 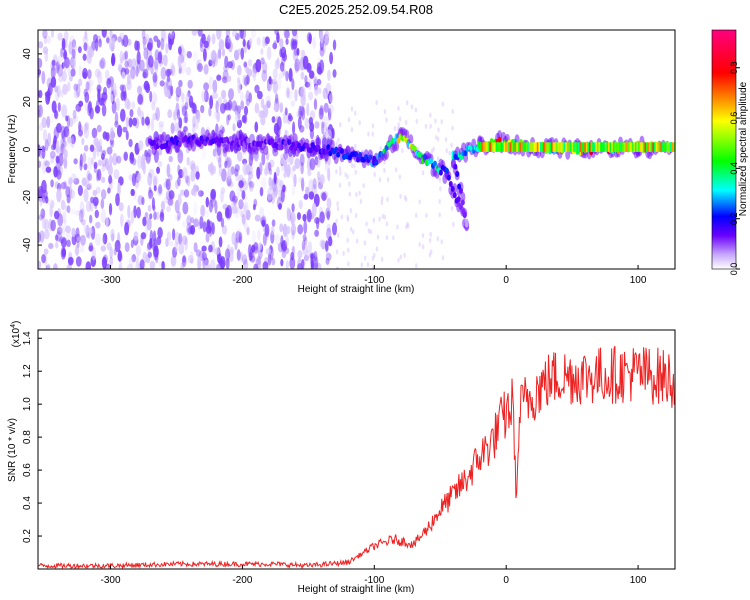 I want to click on snr-x-label: Height of straight line (km), so click(x=356, y=589).